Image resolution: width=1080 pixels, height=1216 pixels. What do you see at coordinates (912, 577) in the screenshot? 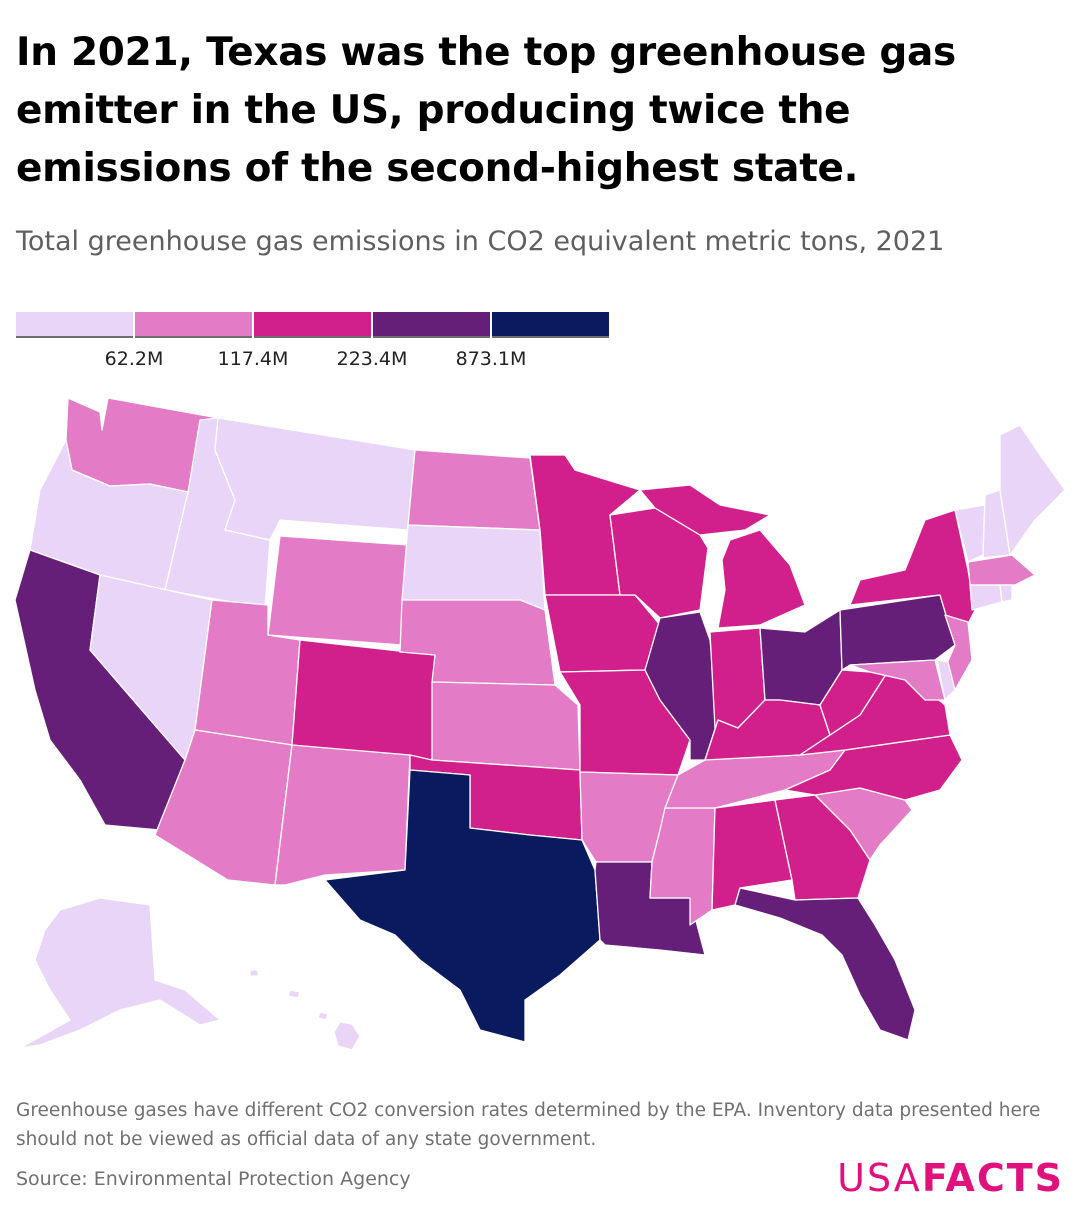
I see `state-new-york` at bounding box center [912, 577].